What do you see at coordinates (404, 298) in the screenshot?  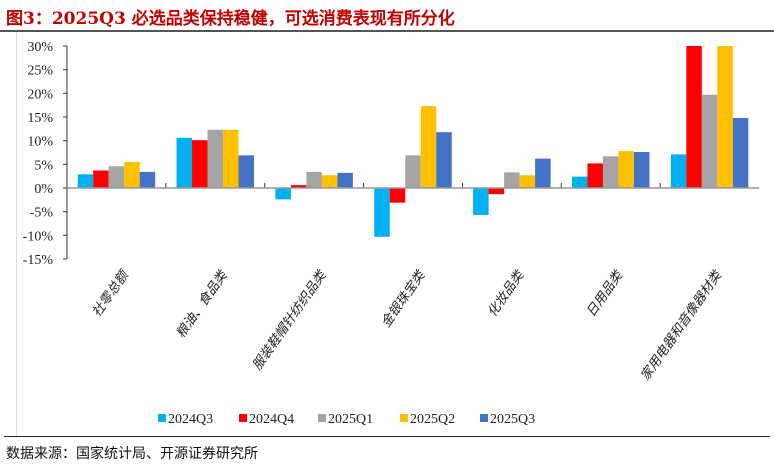 I see `x-category-label: 金银珠宝类` at bounding box center [404, 298].